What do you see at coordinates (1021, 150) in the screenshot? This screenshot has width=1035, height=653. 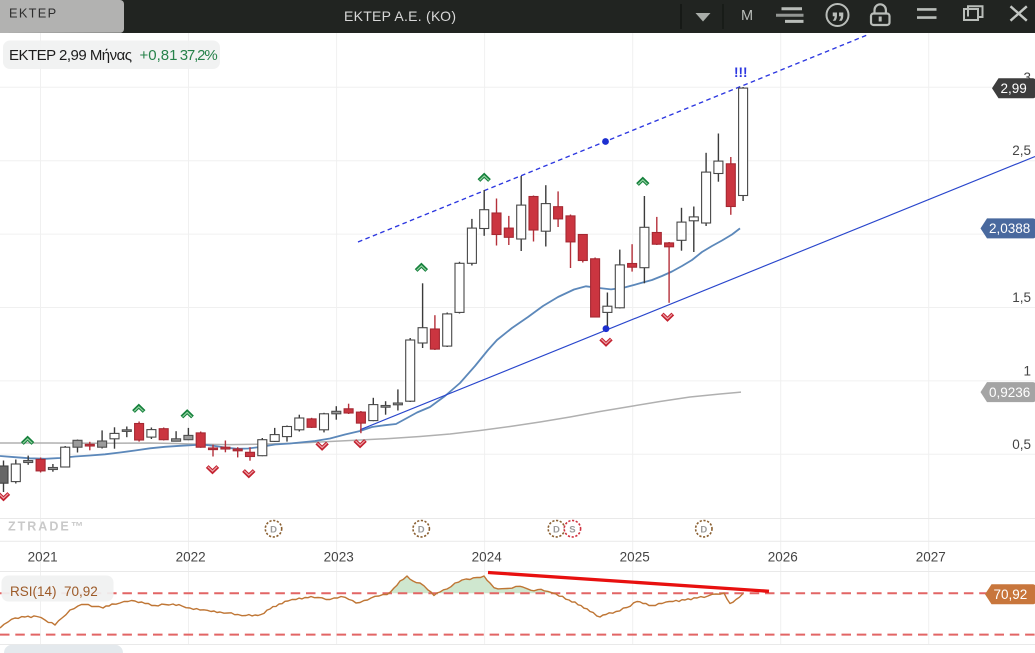 I see `svg-text: 2,5` at bounding box center [1021, 150].